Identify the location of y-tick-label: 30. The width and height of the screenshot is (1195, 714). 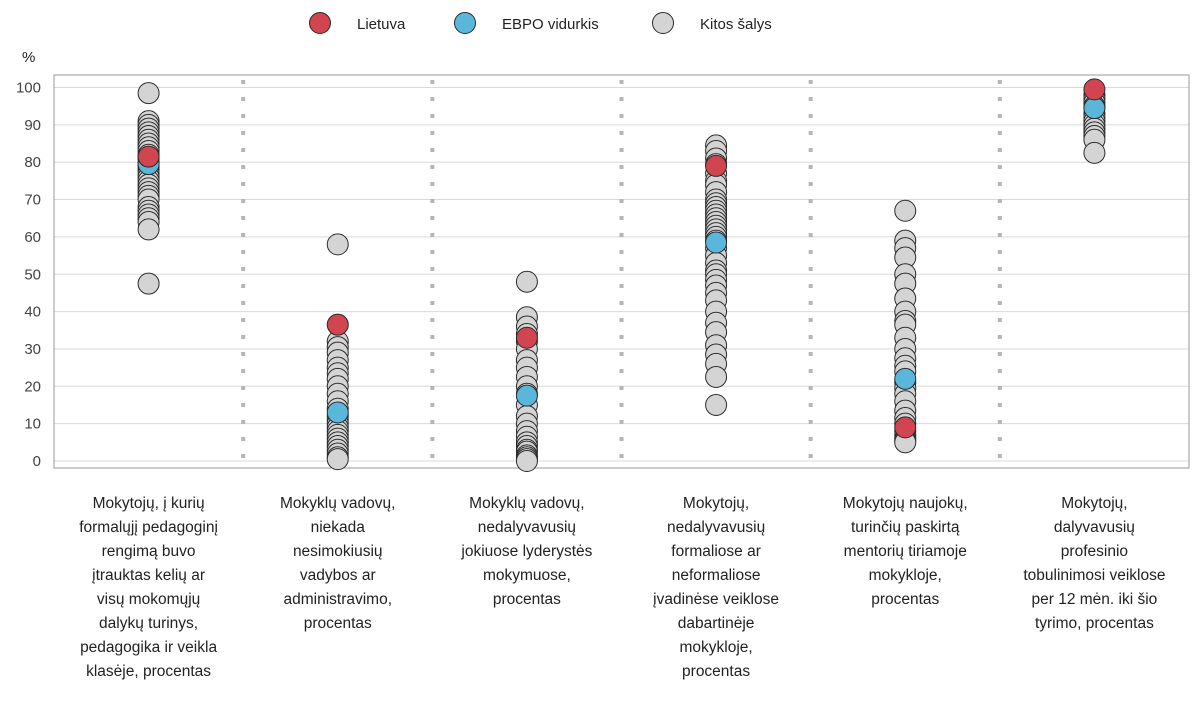
(32, 349).